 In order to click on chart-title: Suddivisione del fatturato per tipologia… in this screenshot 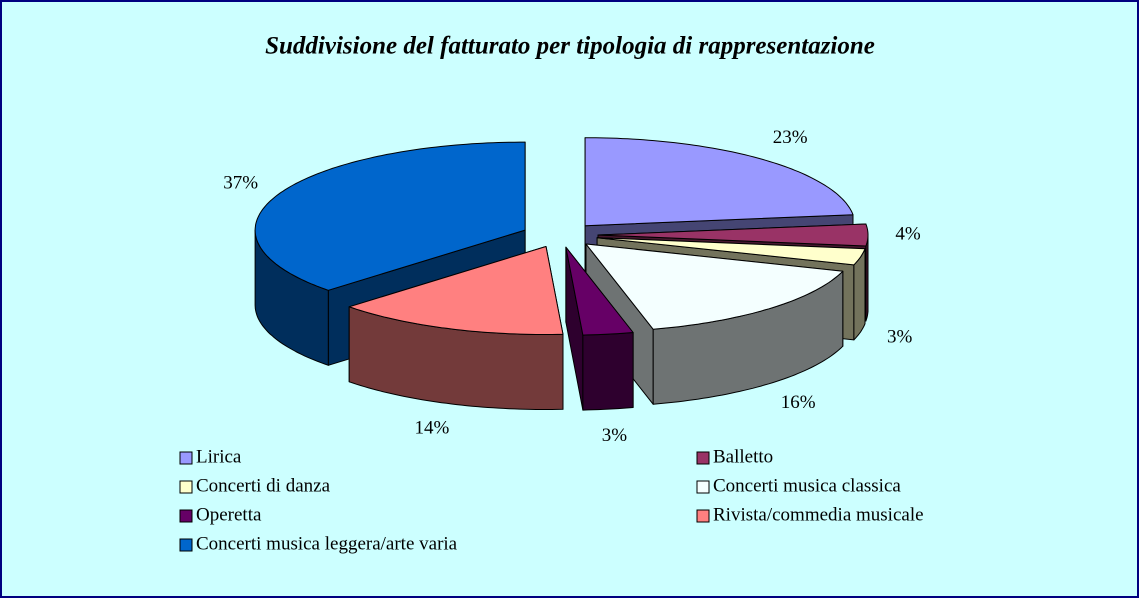, I will do `click(570, 46)`.